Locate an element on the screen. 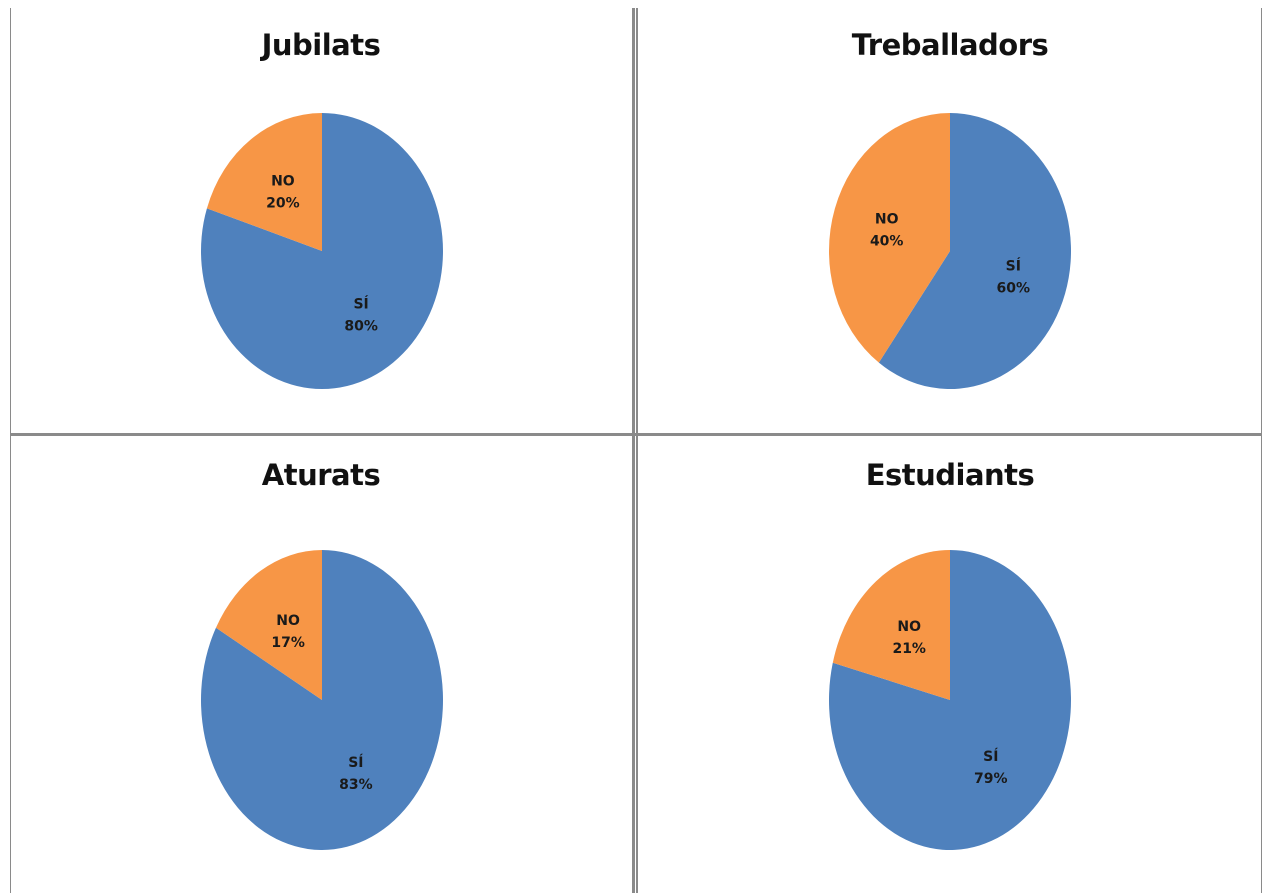  chart-title: Treballadors is located at coordinates (950, 45).